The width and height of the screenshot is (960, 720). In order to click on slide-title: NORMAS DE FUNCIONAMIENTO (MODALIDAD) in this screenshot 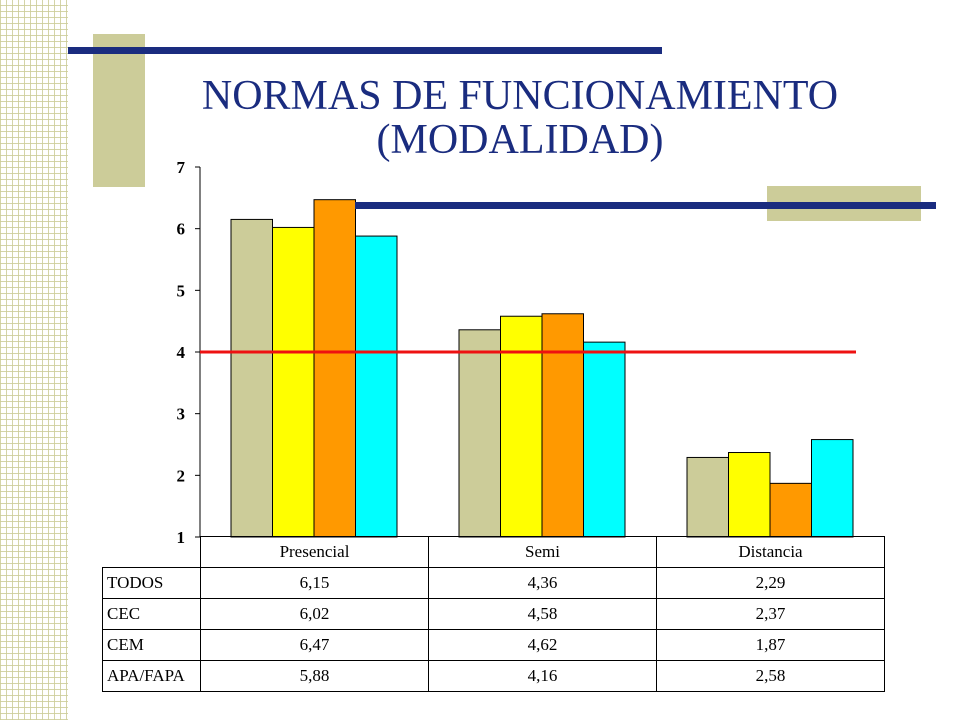, I will do `click(520, 118)`.